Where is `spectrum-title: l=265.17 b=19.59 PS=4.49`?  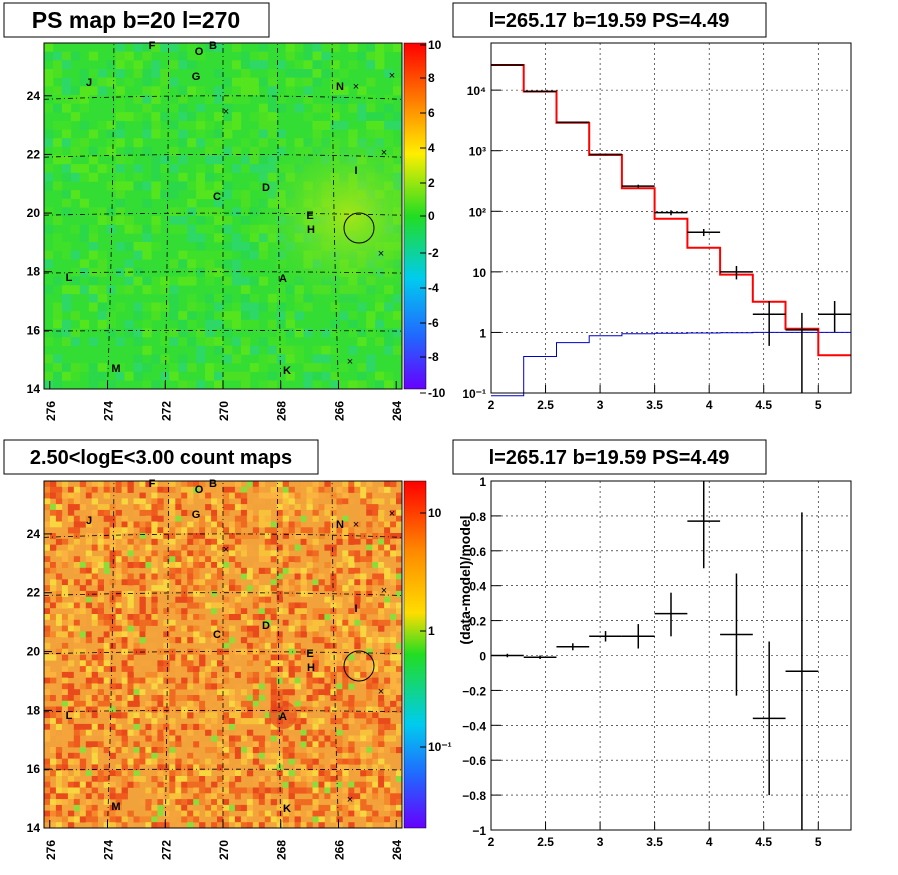
spectrum-title: l=265.17 b=19.59 PS=4.49 is located at coordinates (609, 21).